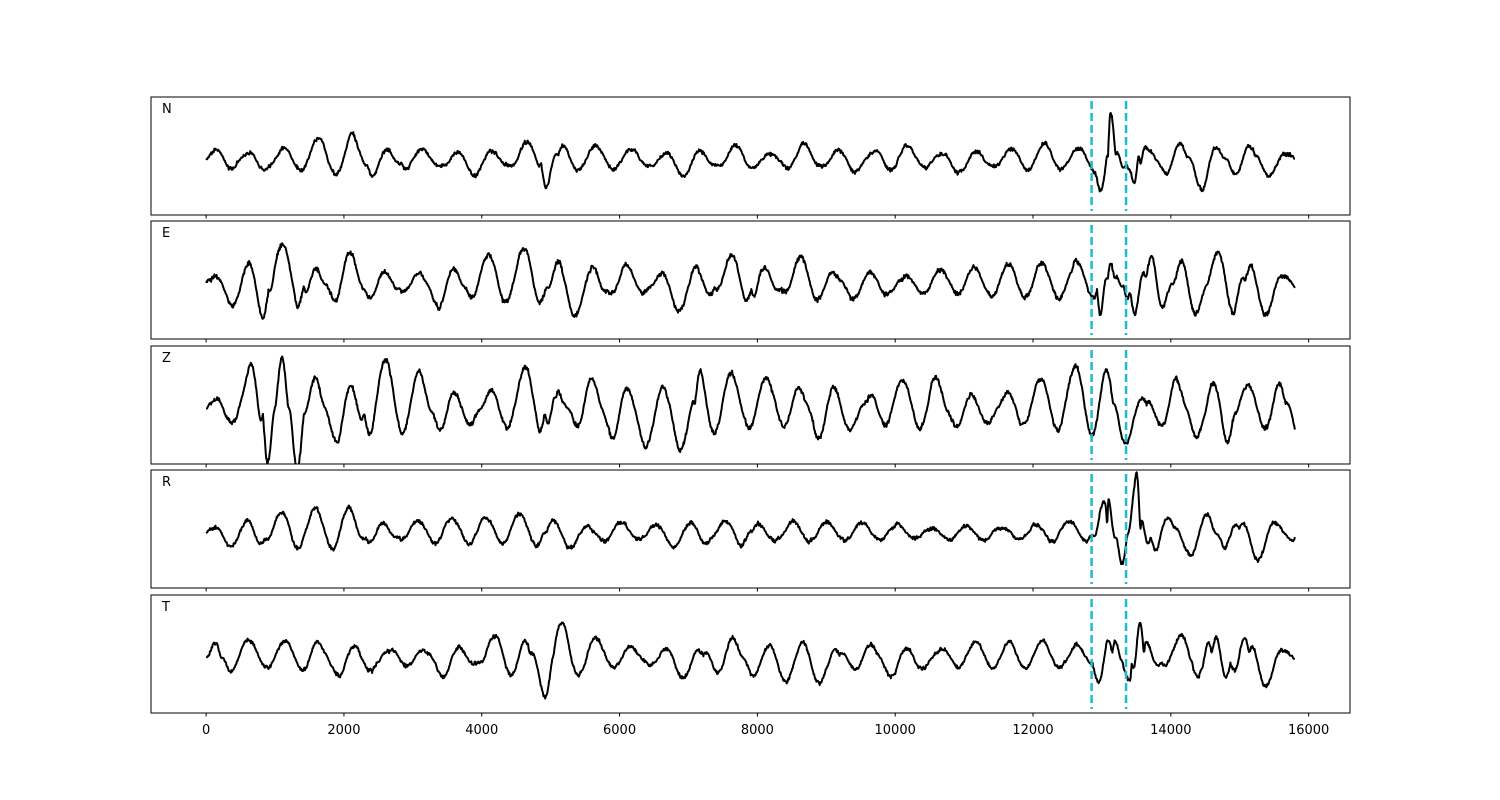  Describe the element at coordinates (1032, 730) in the screenshot. I see `x-tick-label: 12000` at that location.